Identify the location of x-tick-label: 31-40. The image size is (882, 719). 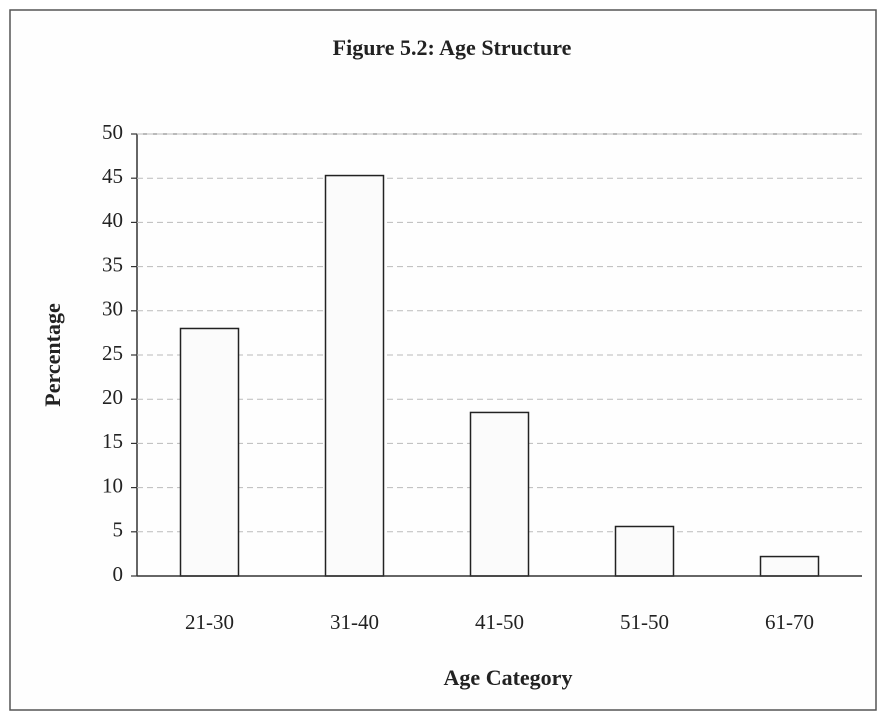
(354, 622).